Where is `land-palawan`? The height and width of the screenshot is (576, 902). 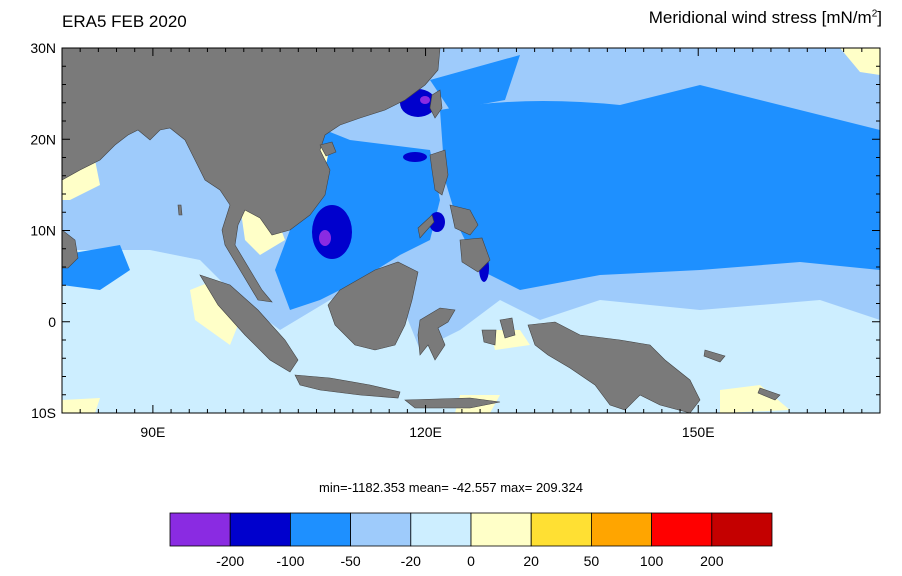 land-palawan is located at coordinates (426, 226).